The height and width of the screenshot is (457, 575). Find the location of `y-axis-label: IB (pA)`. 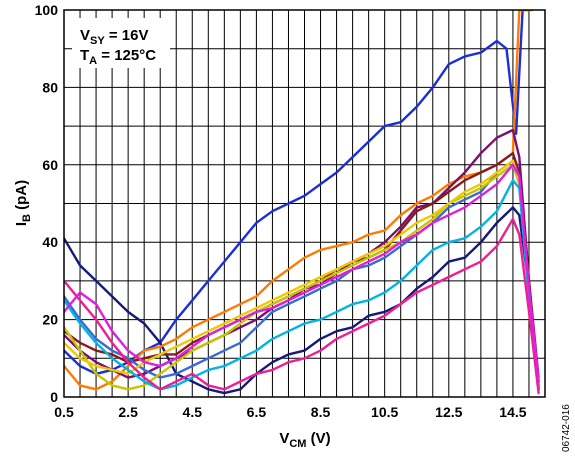

y-axis-label: IB (pA) is located at coordinates (23, 203).